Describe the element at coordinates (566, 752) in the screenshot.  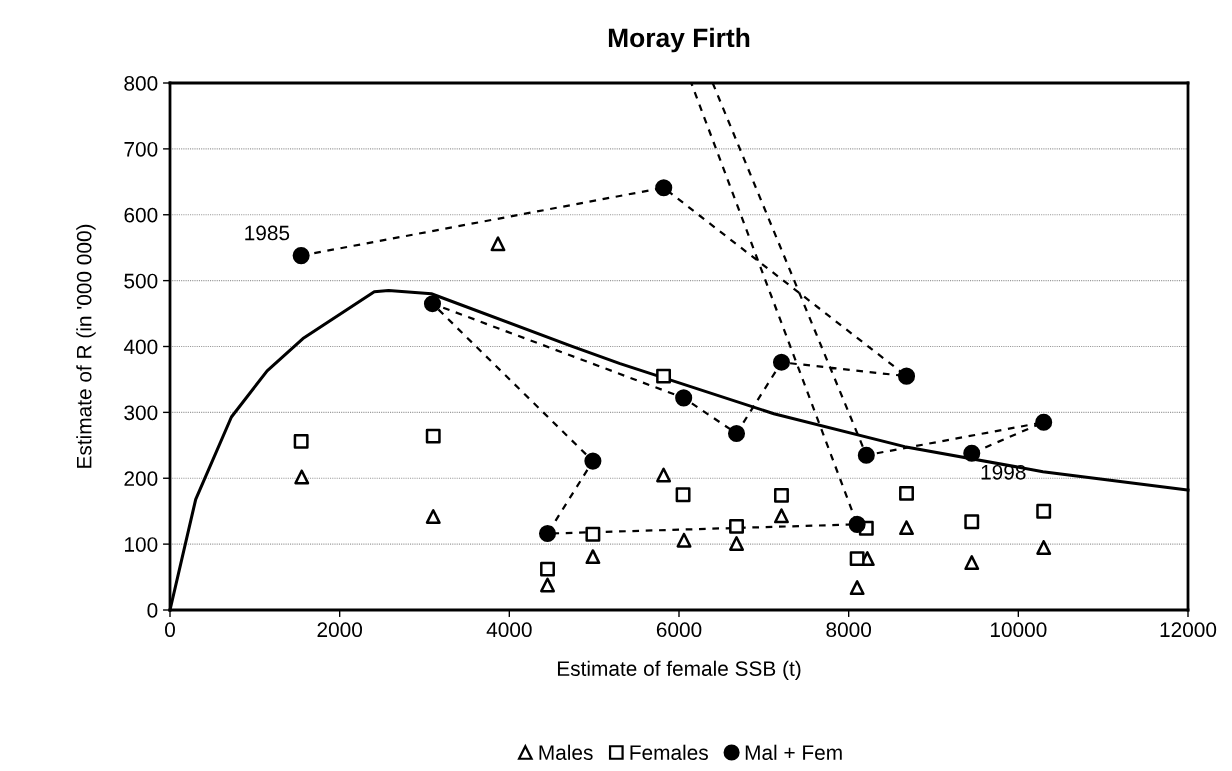
I see `legend-label: Males` at that location.